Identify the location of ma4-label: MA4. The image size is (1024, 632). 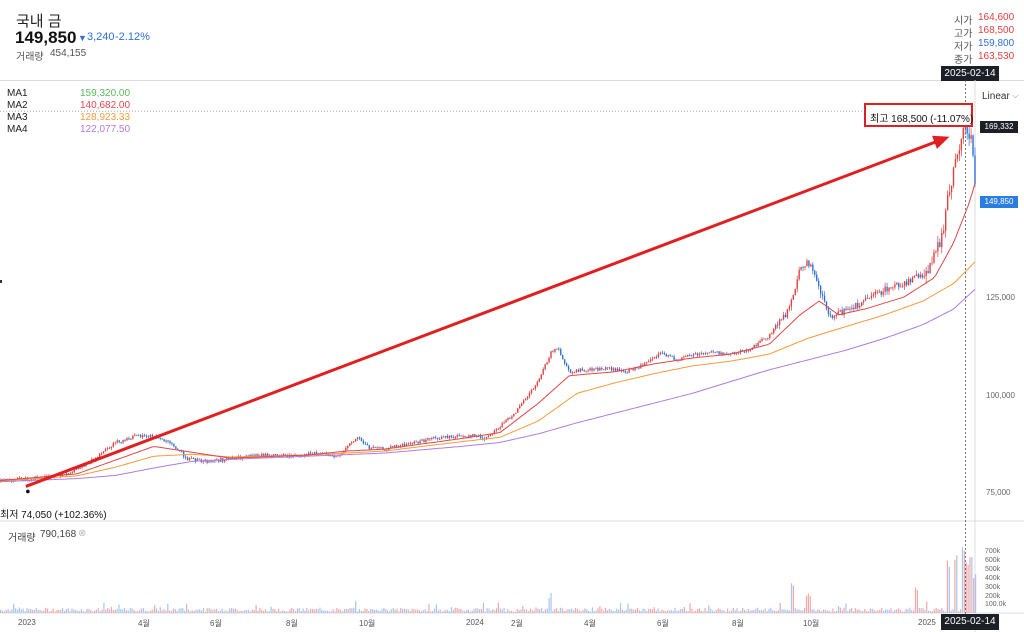
(17, 129).